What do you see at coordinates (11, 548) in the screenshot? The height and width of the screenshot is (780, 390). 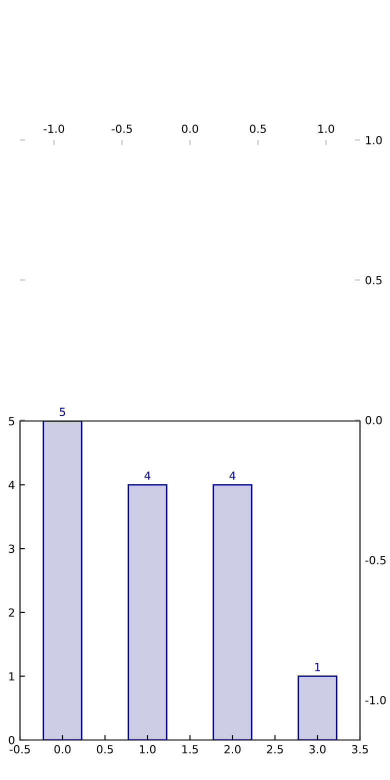 I see `y-tick-label: 3` at bounding box center [11, 548].